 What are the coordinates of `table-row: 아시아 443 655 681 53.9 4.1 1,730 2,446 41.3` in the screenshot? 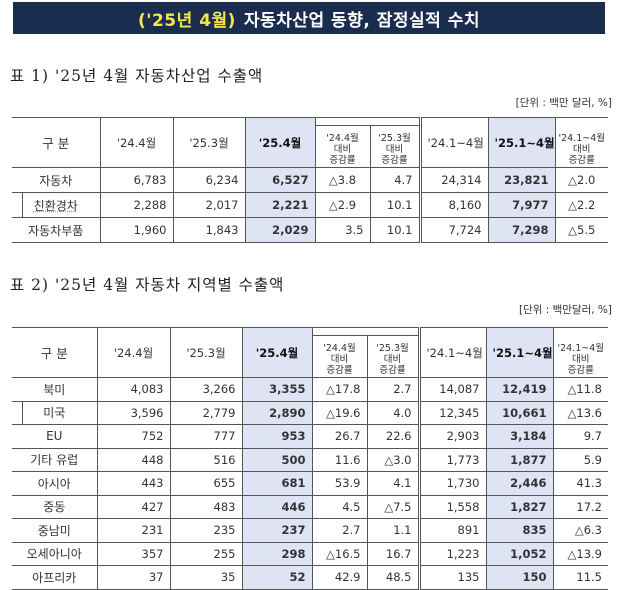 It's located at (310, 483).